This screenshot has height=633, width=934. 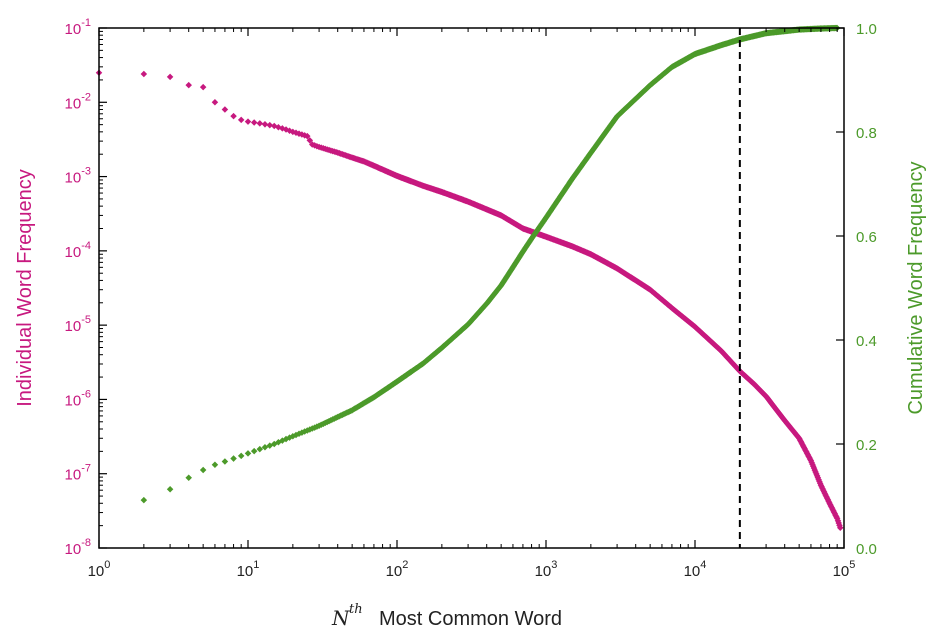 What do you see at coordinates (356, 609) in the screenshot?
I see `x-axis-label-superscript: th` at bounding box center [356, 609].